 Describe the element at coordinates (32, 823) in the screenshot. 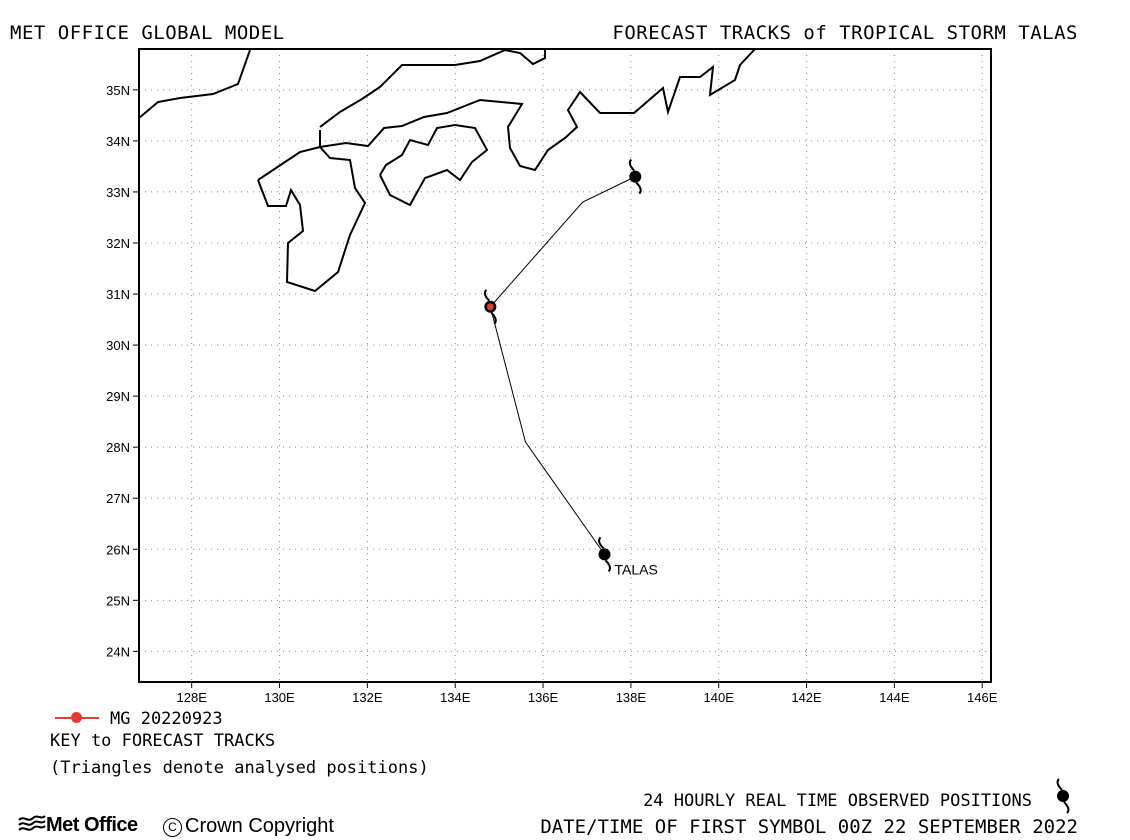

I see `met-office-waves-icon` at that location.